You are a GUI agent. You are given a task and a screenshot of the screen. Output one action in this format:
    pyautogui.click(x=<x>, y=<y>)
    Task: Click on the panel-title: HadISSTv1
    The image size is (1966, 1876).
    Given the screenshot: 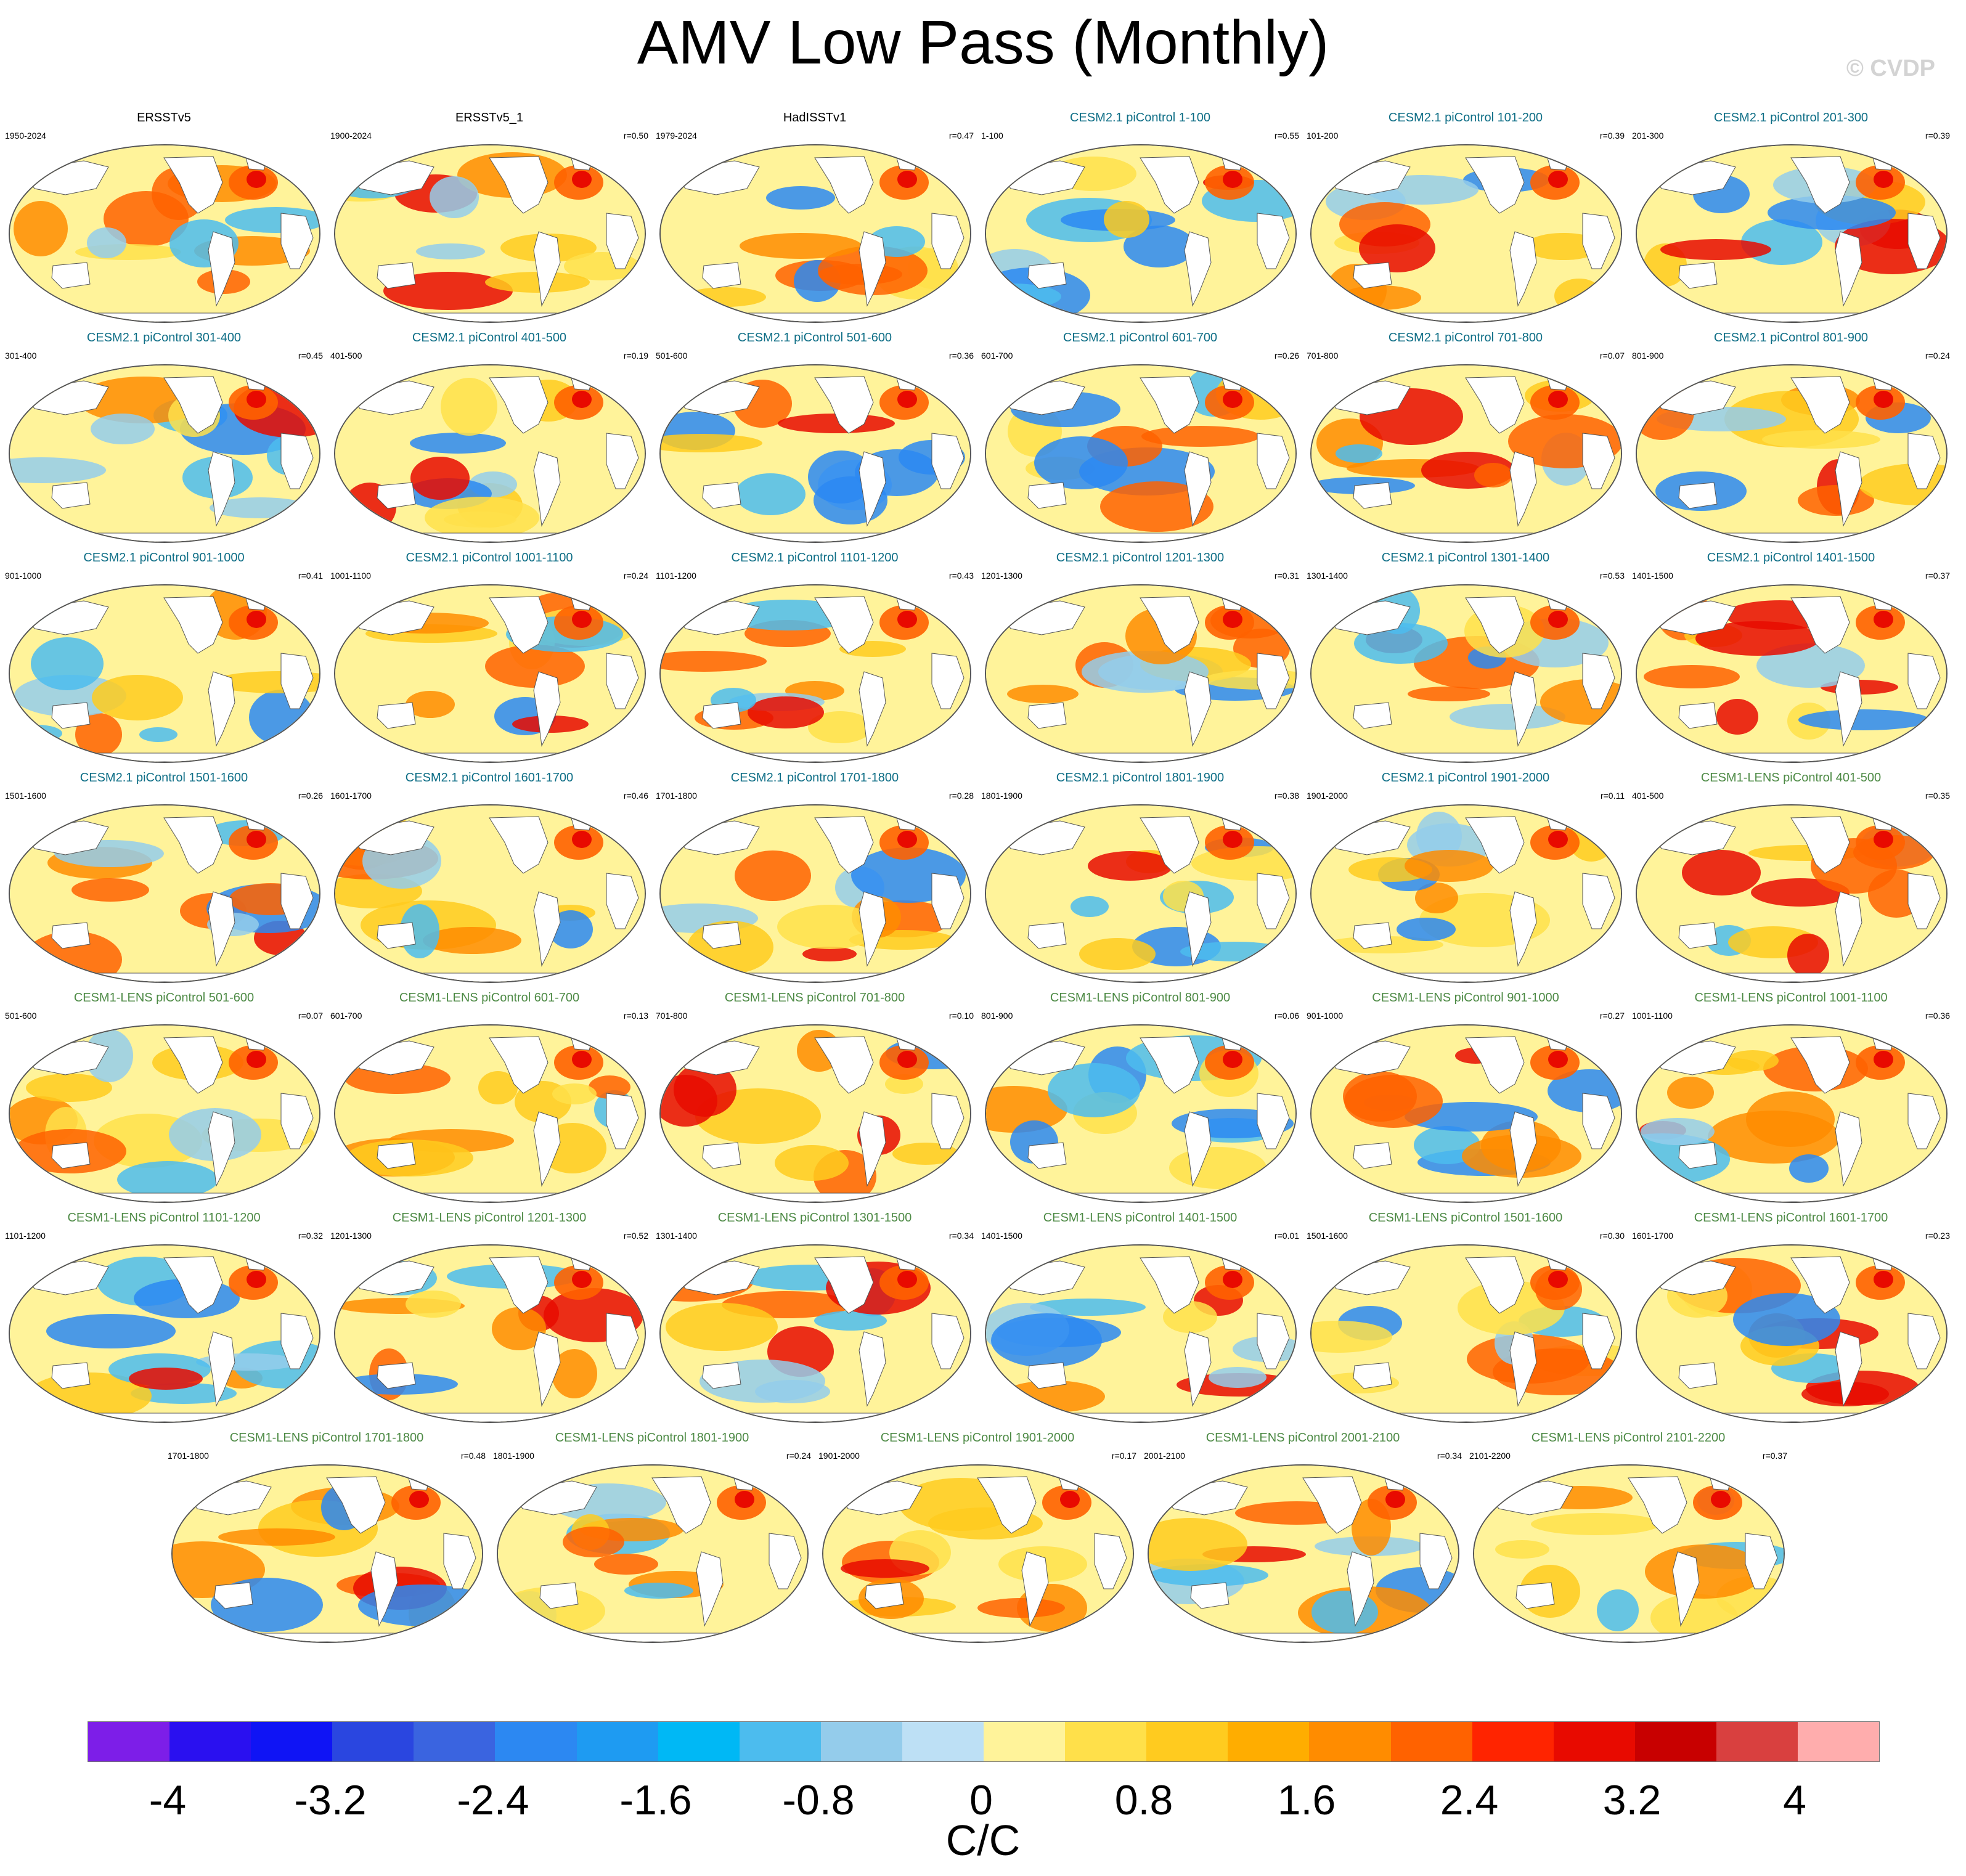 What is the action you would take?
    pyautogui.click(x=815, y=117)
    